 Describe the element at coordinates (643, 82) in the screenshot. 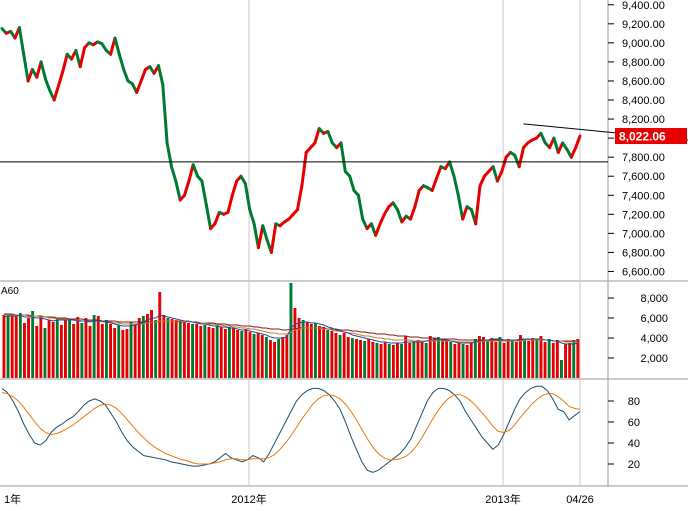

I see `price-tick-label: 8,600.00` at that location.